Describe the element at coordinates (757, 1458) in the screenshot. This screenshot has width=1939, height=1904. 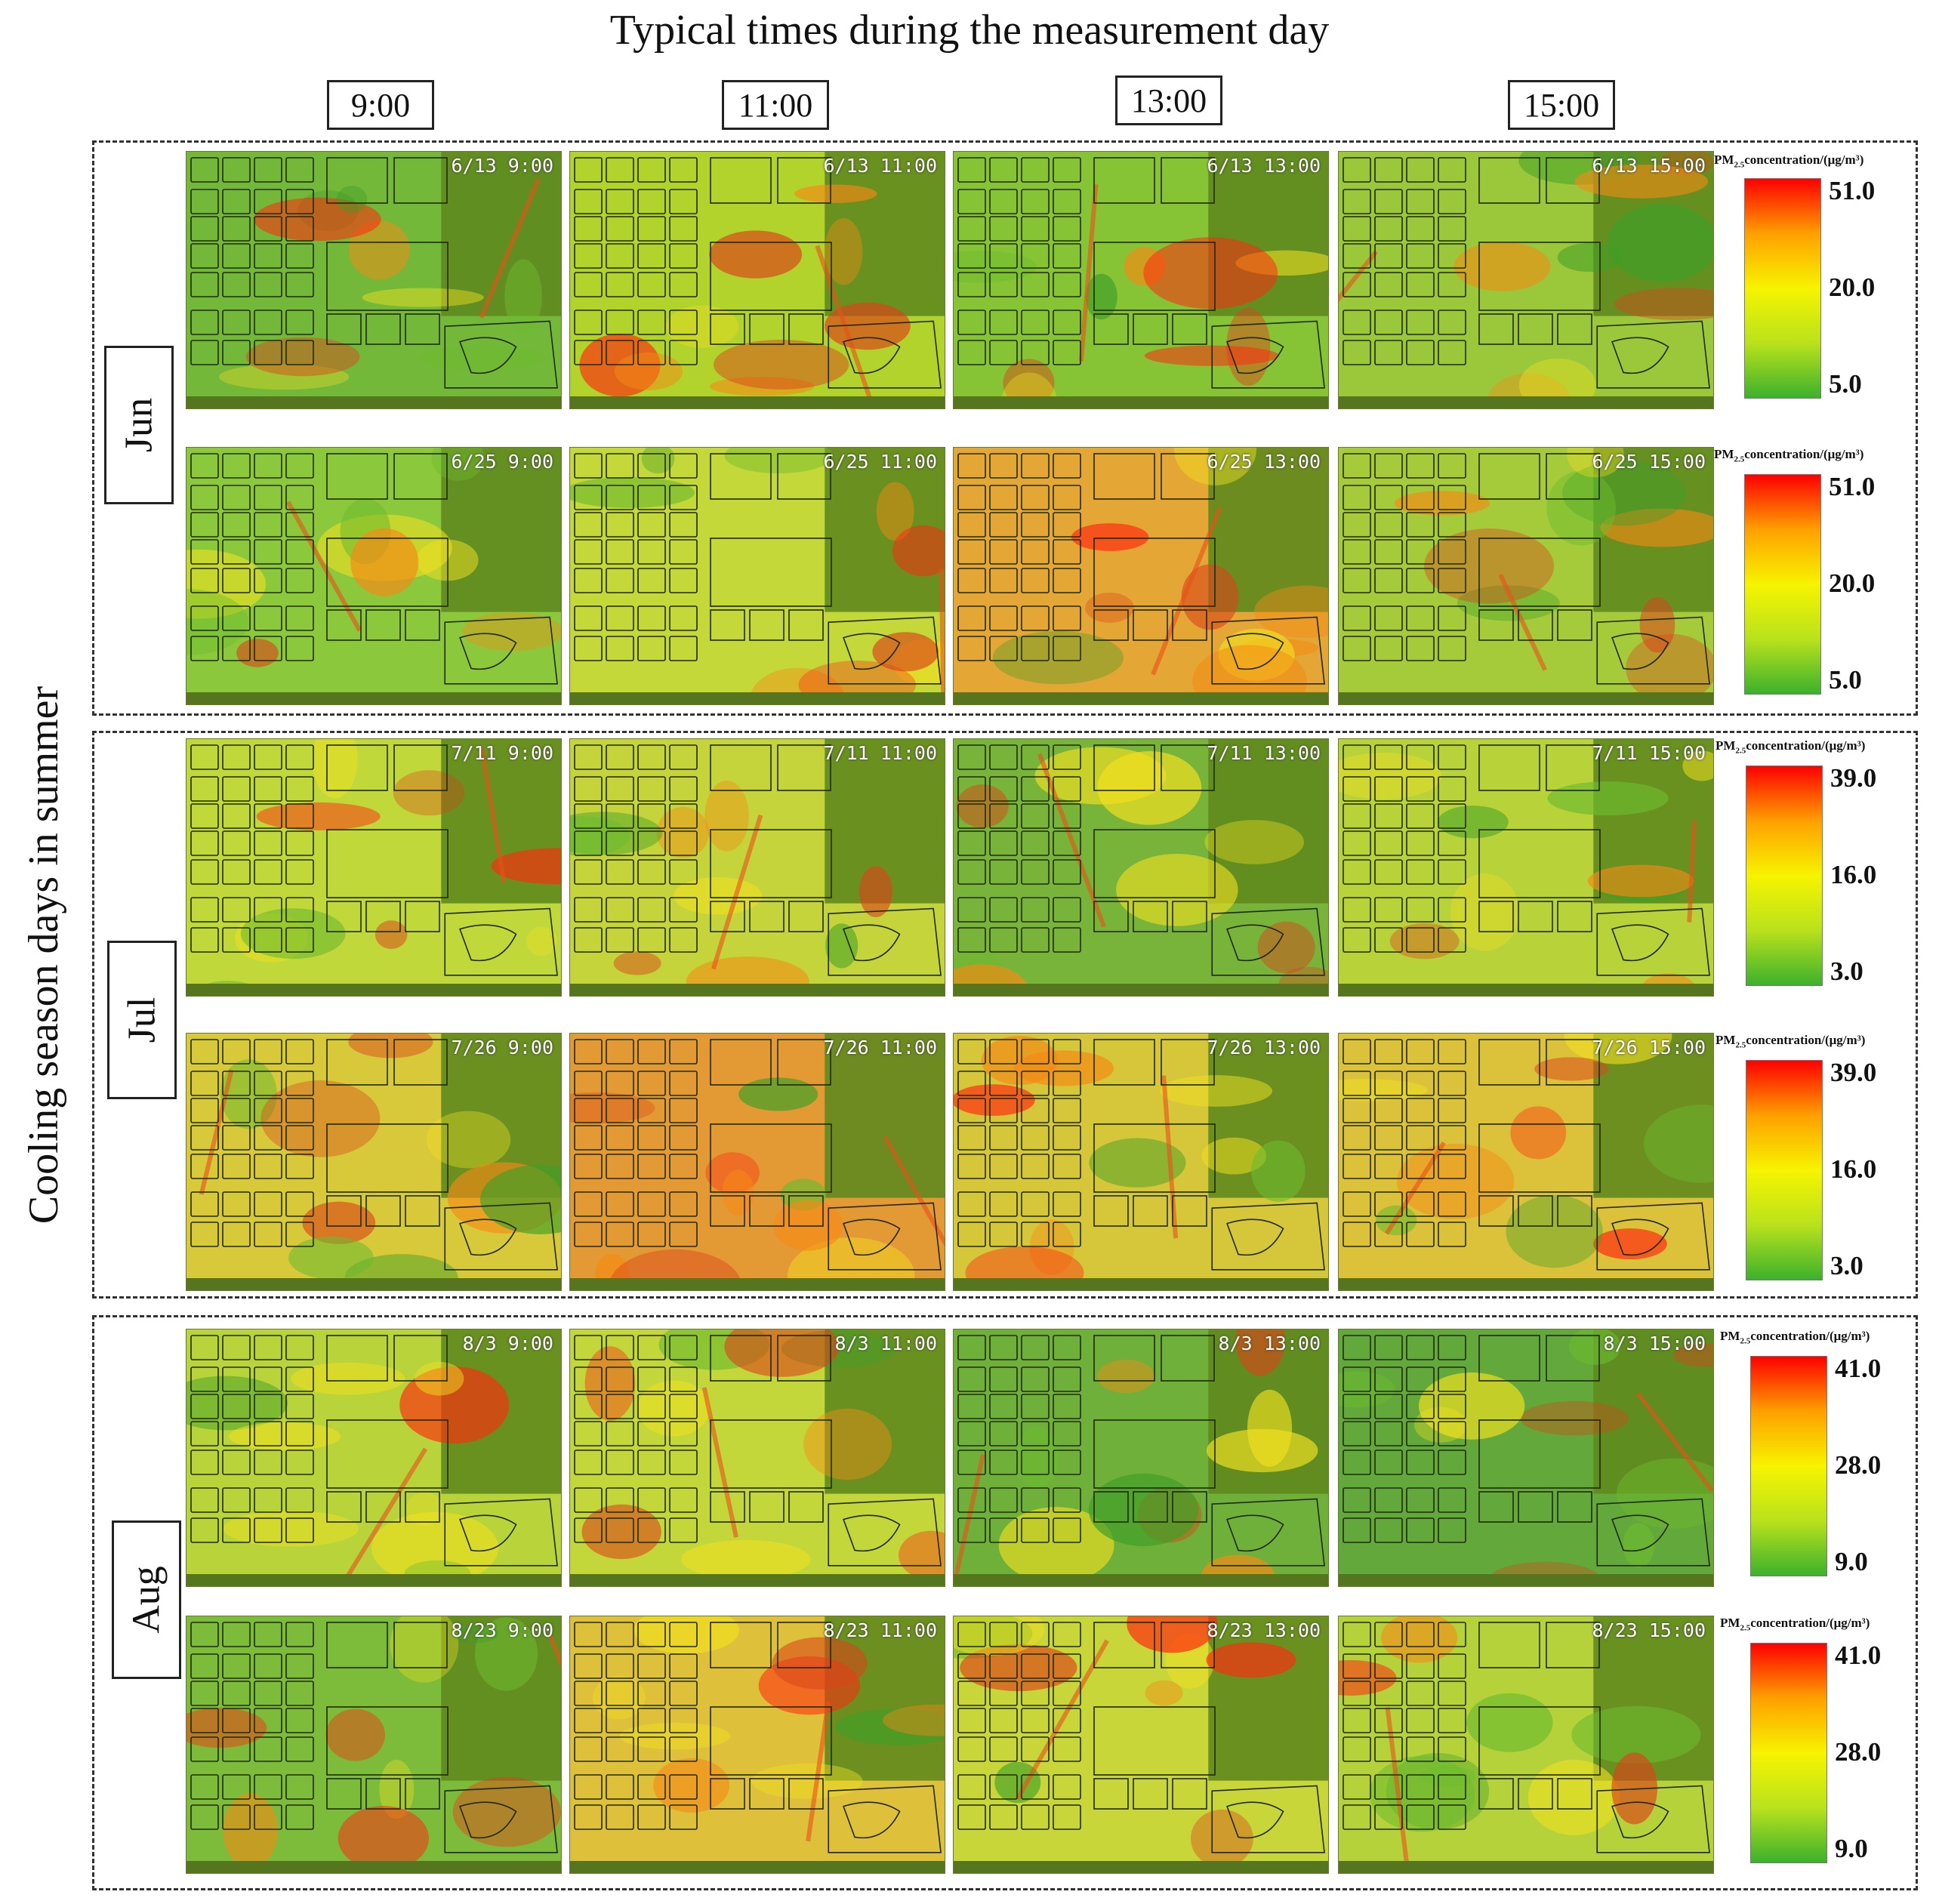
I see `map-panel: 8/3 11:00` at that location.